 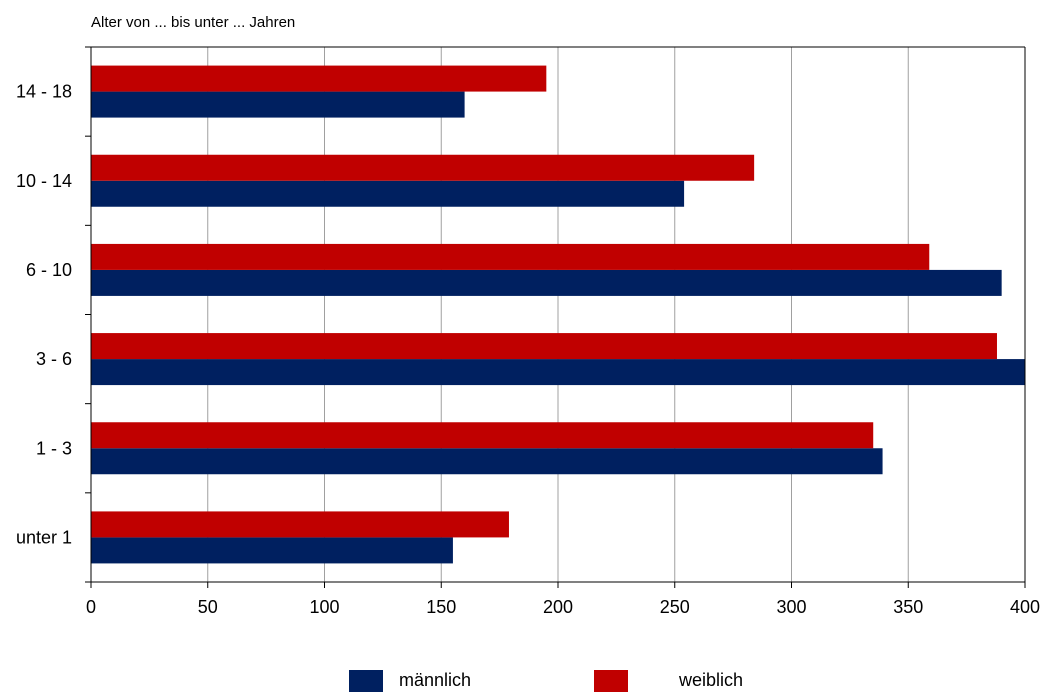 What do you see at coordinates (366, 681) in the screenshot?
I see `legend-swatch-maennlich` at bounding box center [366, 681].